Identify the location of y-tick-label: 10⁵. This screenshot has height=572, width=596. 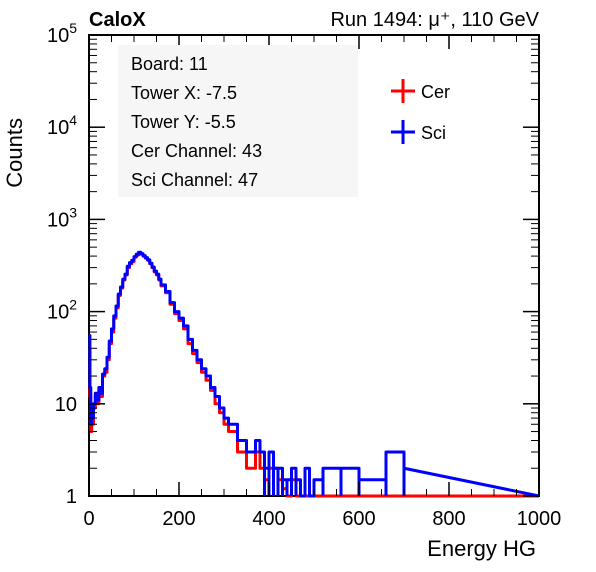
(62, 33).